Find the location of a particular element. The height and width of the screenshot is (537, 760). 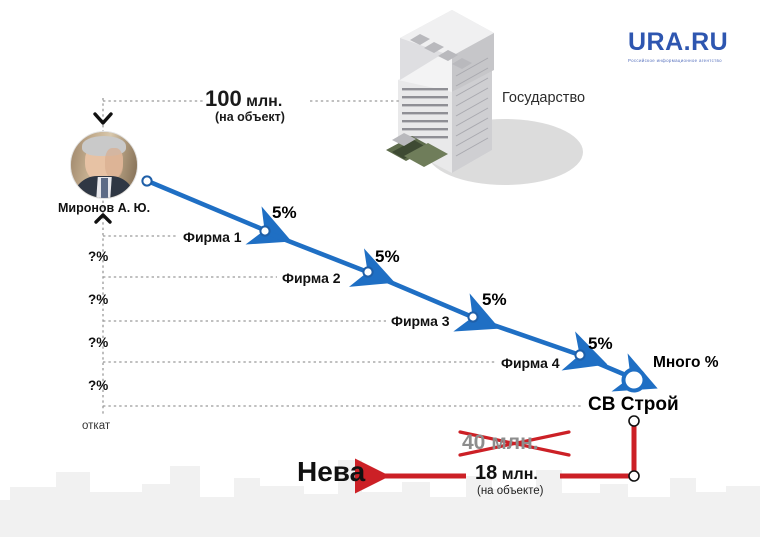

logo-tagline: Российское информационное агентство is located at coordinates (675, 60).